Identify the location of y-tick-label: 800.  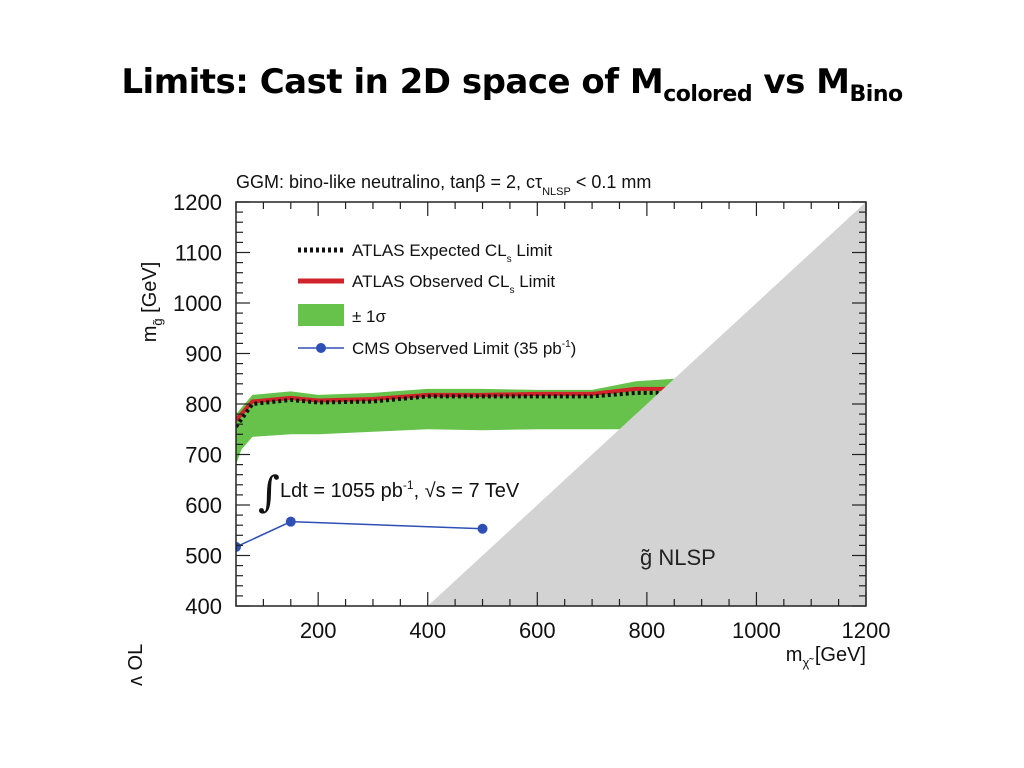
(203, 404).